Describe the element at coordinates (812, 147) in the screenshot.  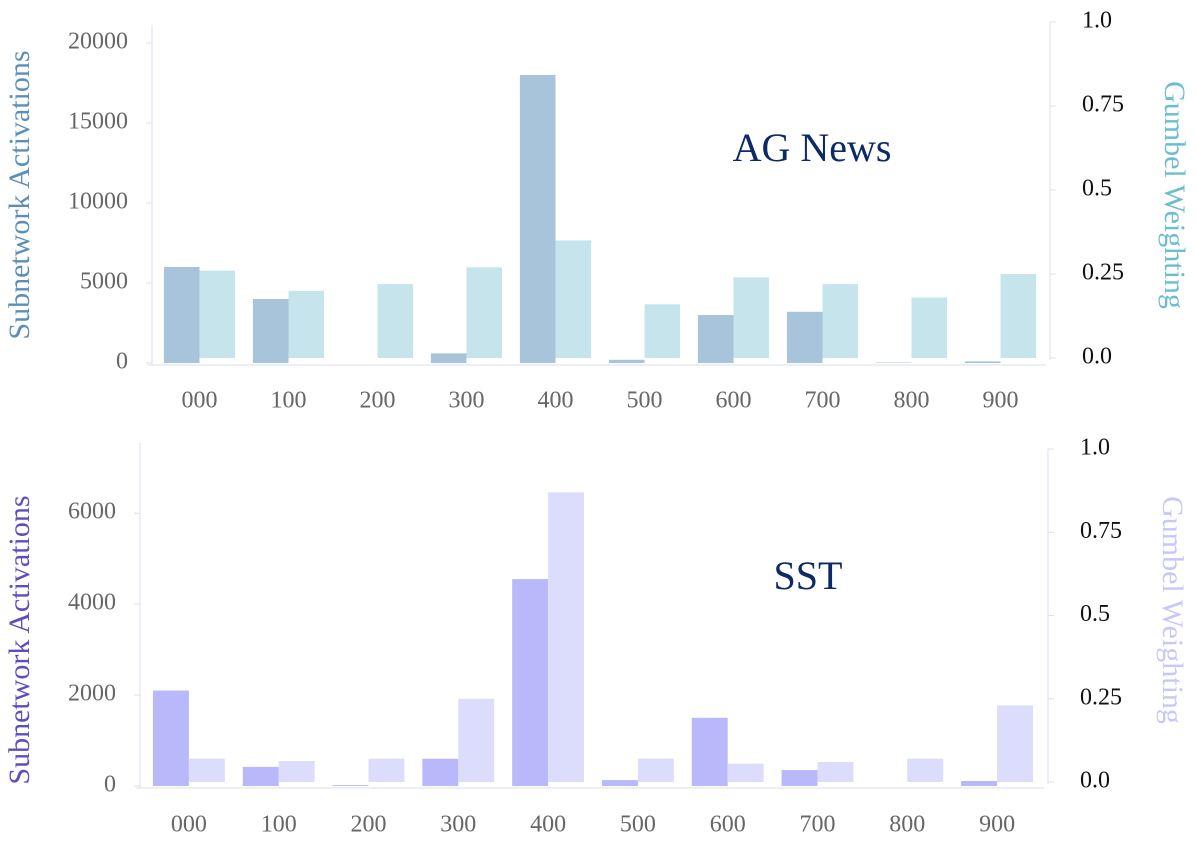
I see `chart-title: AG News` at that location.